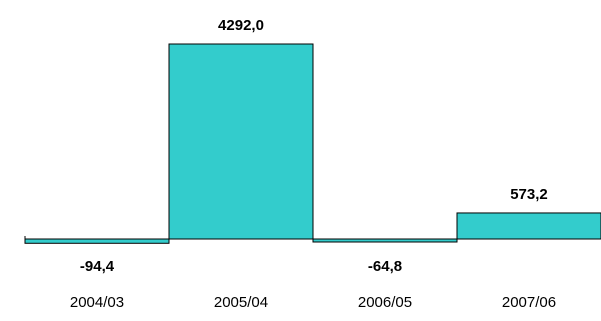 The image size is (601, 321). What do you see at coordinates (529, 302) in the screenshot?
I see `x-tick-label: 2007/06` at bounding box center [529, 302].